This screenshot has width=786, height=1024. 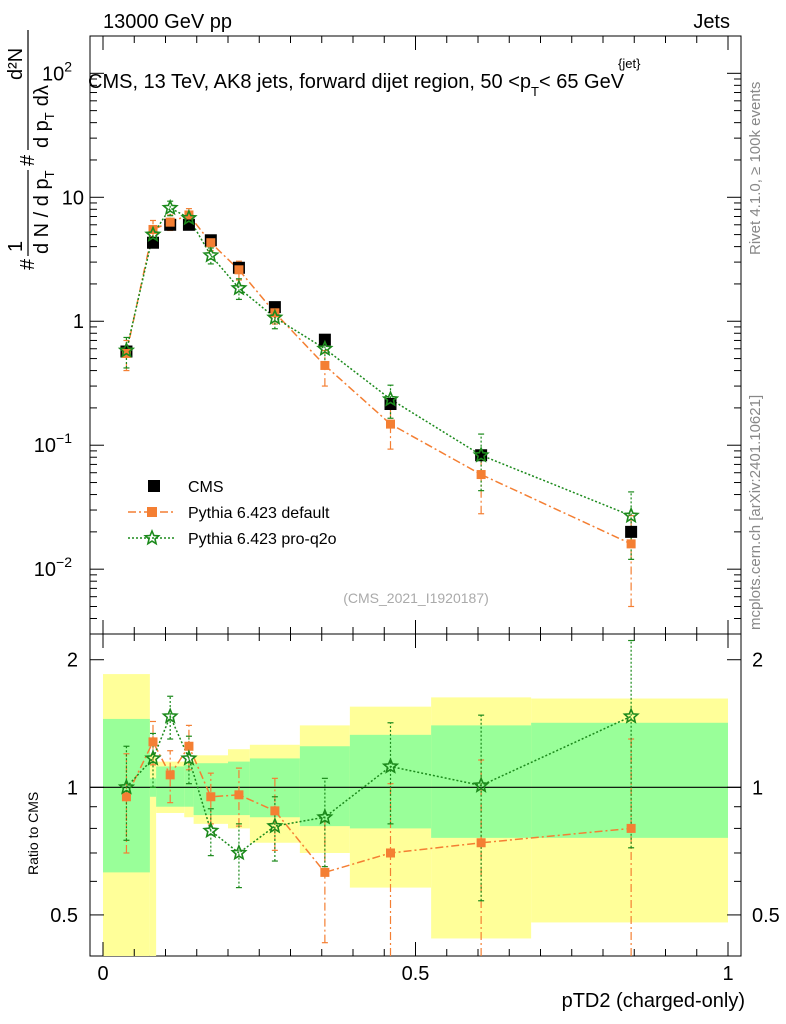 I want to click on y-tick-label: 10⁻¹, so click(x=53, y=443).